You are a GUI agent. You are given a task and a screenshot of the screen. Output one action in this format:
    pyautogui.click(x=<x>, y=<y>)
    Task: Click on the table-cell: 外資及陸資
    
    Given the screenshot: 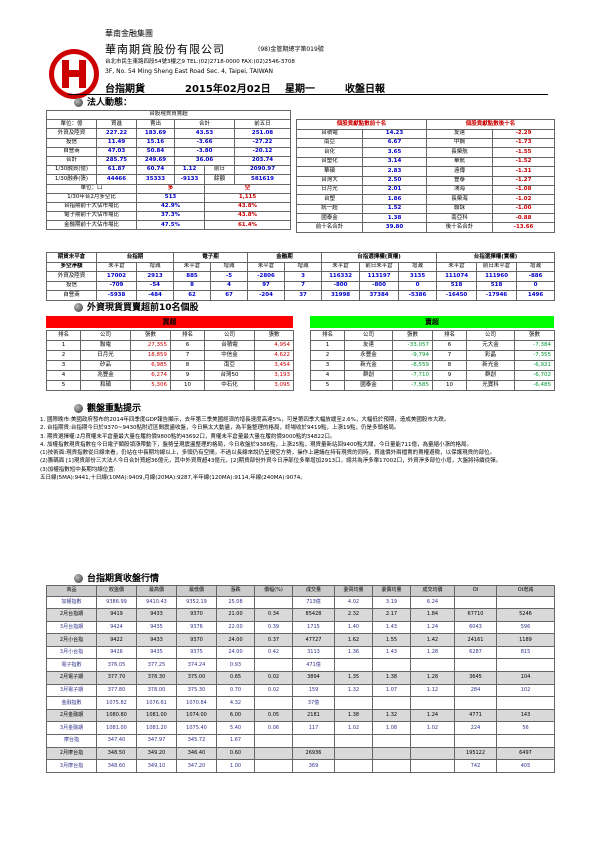 What is the action you would take?
    pyautogui.click(x=71, y=276)
    